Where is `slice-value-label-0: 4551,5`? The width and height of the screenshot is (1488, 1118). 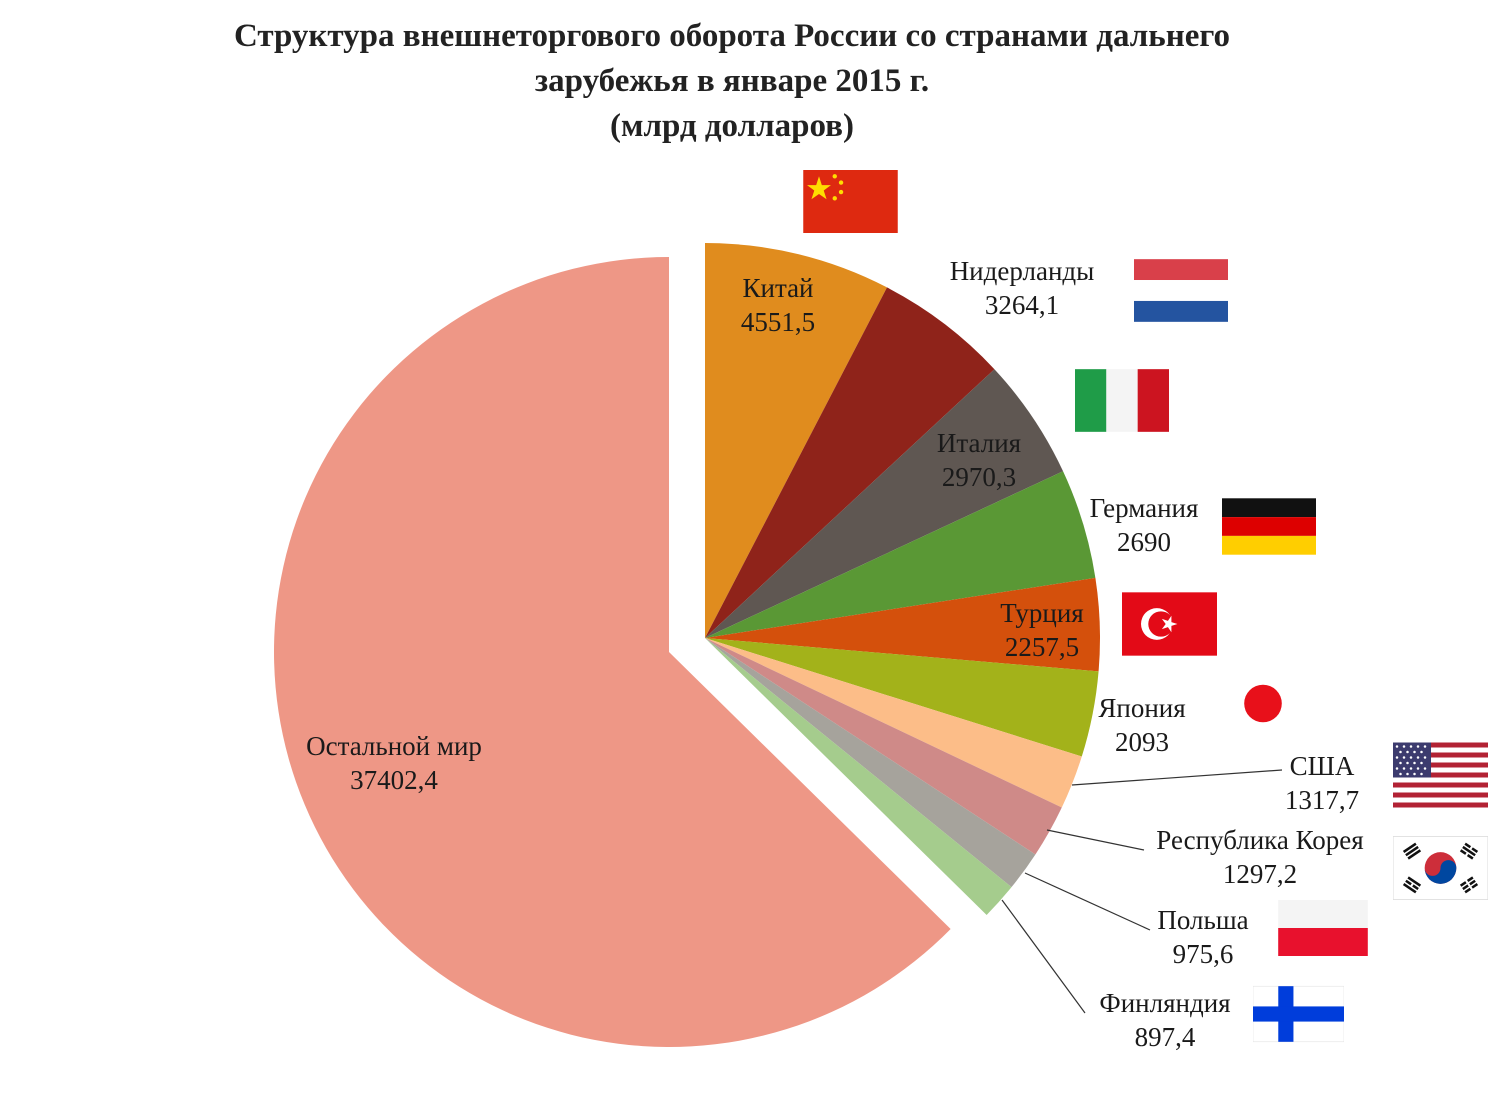 slice-value-label-0: 4551,5 is located at coordinates (778, 322).